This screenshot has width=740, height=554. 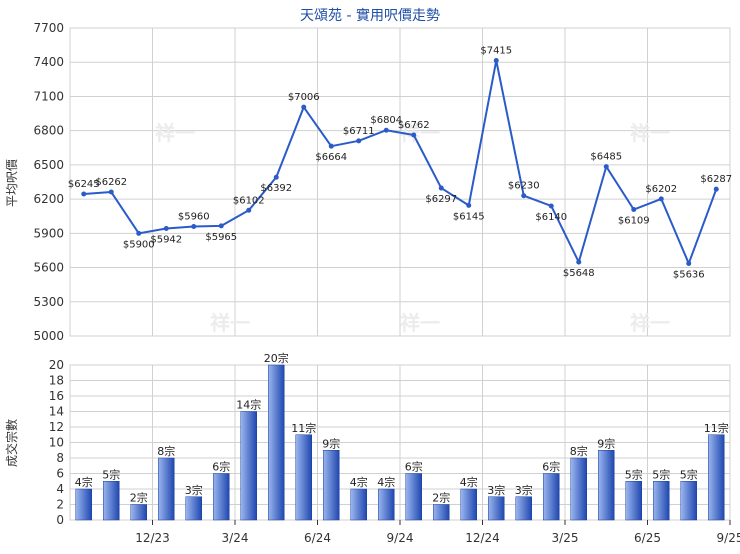 I want to click on price-data-label: $6287, so click(x=716, y=179).